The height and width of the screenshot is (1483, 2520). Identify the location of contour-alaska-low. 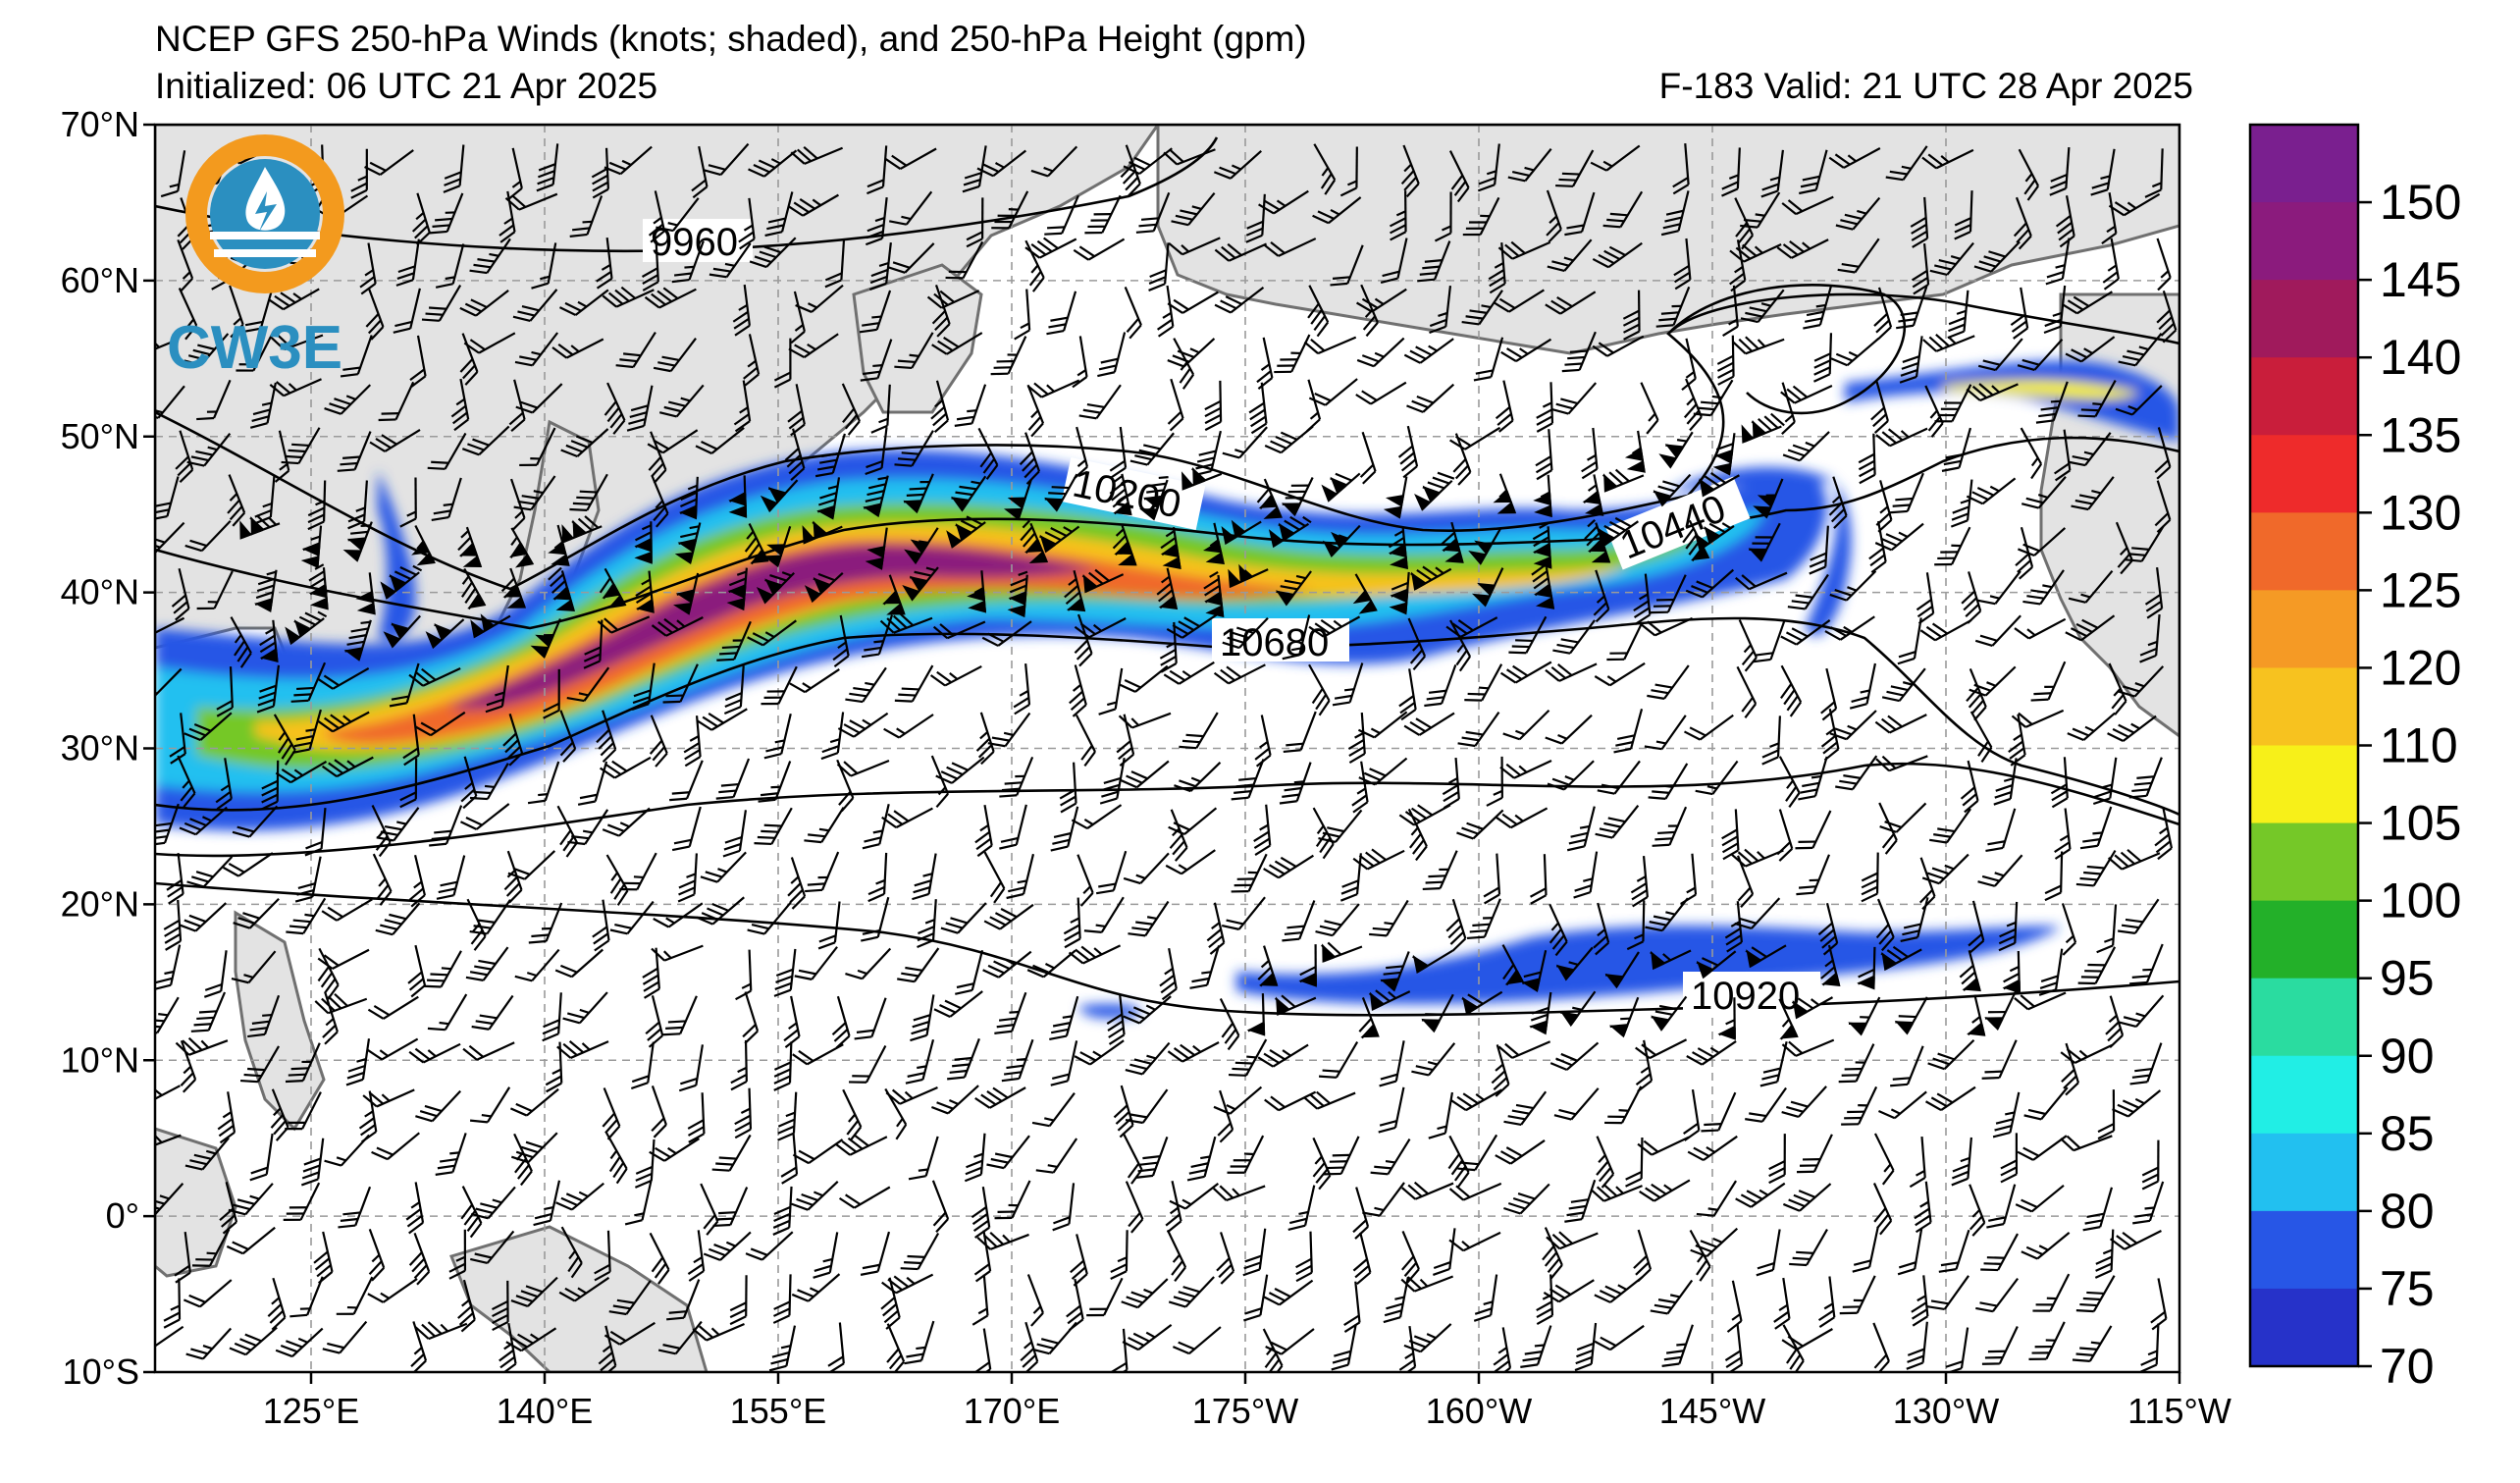
(1787, 349).